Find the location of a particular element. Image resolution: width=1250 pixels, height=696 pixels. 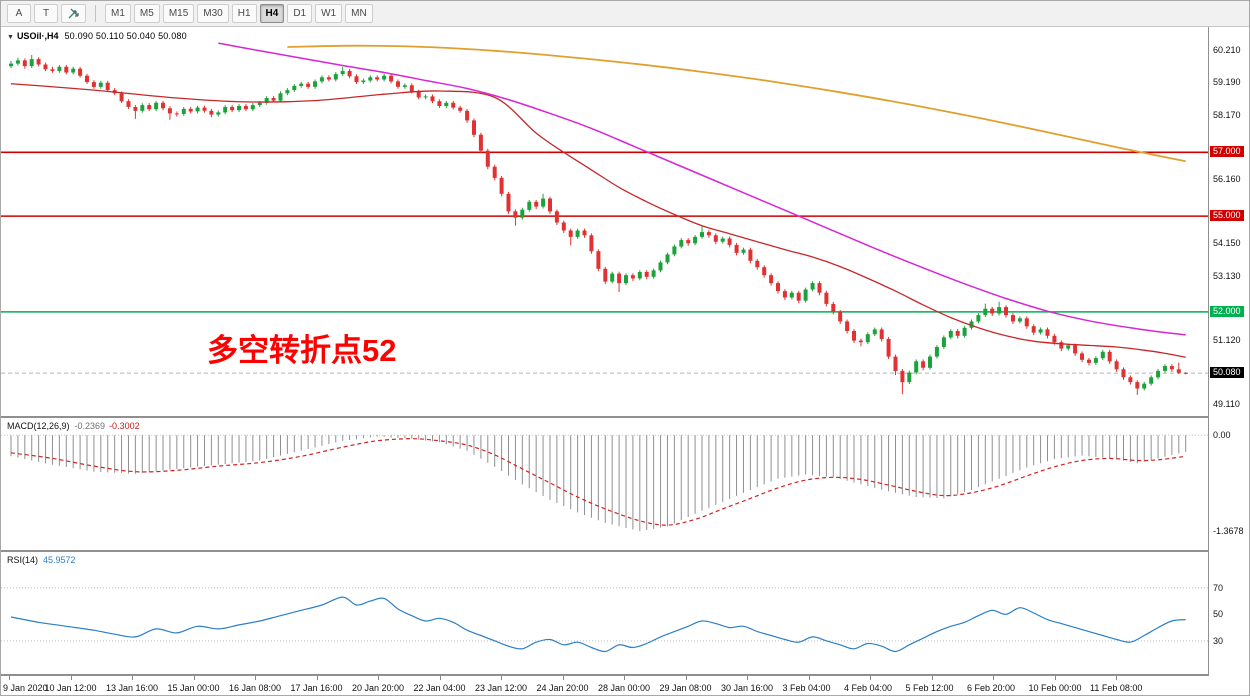

timeframe-button-m1: M1 is located at coordinates (118, 13).